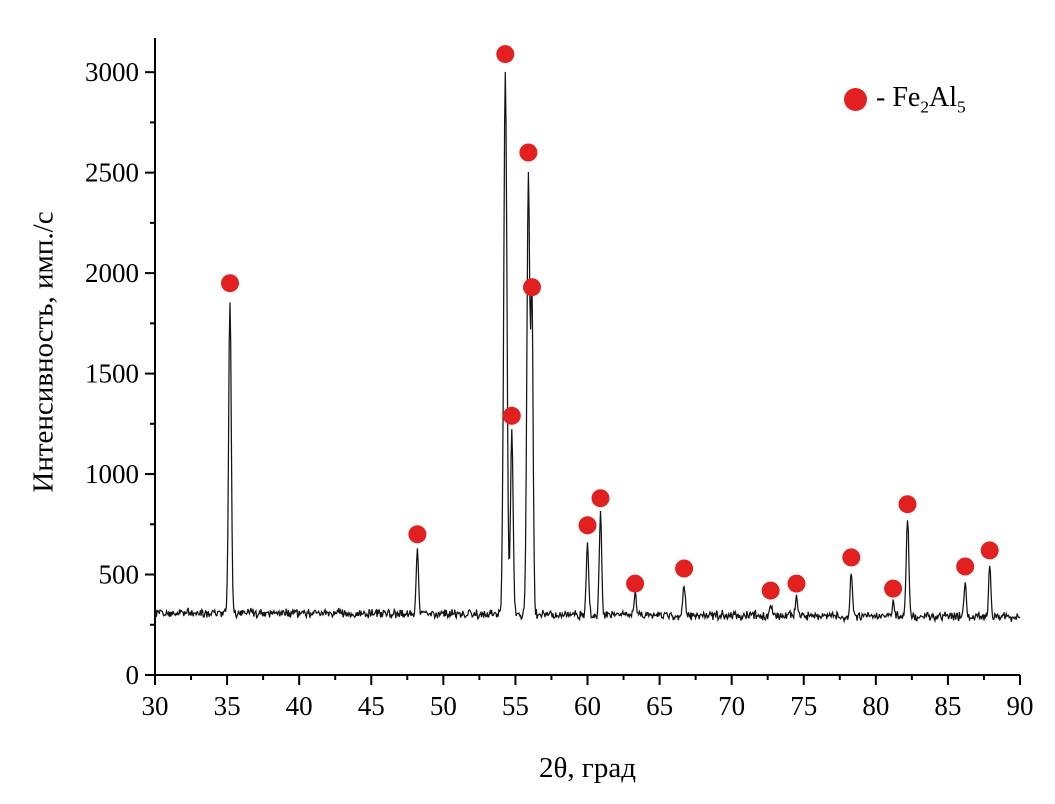  What do you see at coordinates (43, 352) in the screenshot?
I see `y-axis-label: Интенсивность, имп./с` at bounding box center [43, 352].